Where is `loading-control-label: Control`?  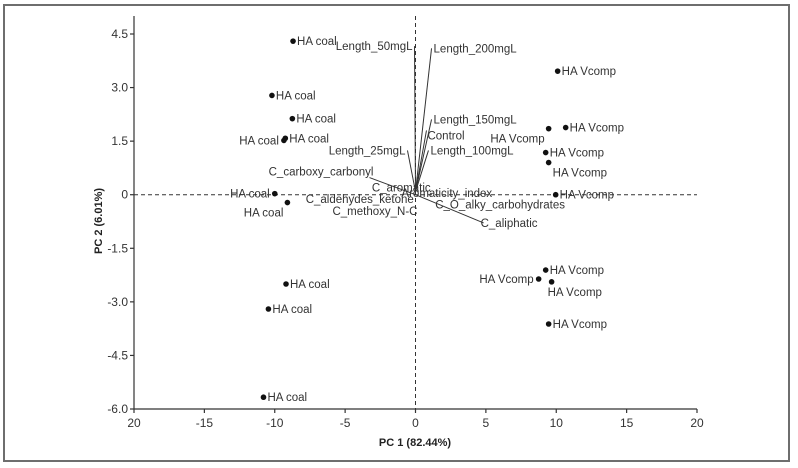 loading-control-label: Control is located at coordinates (445, 136).